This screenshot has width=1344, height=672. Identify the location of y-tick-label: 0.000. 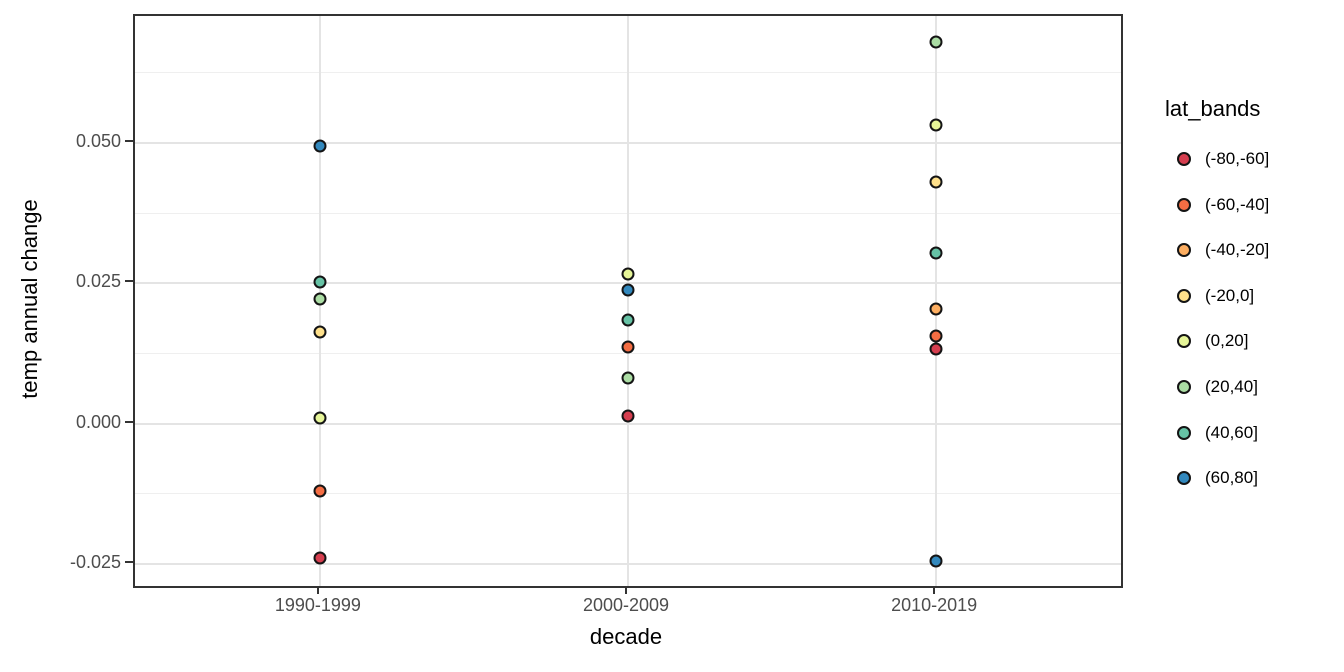
(98, 421).